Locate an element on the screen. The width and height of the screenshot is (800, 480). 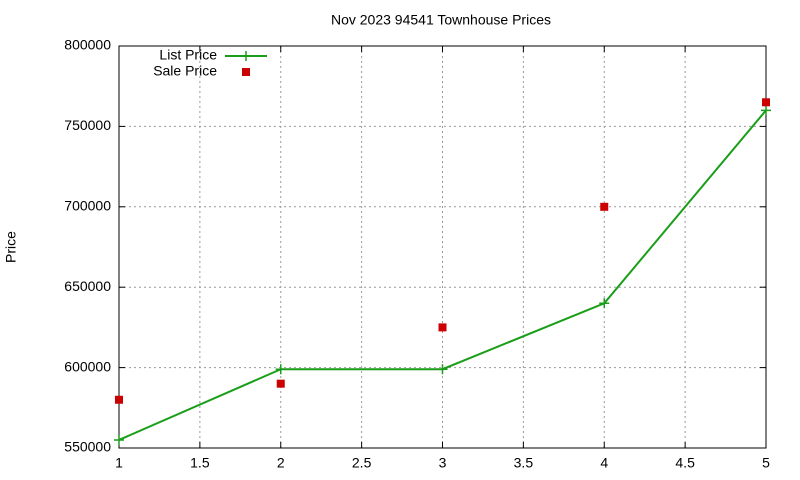
y-tick-label: 750000 is located at coordinates (87, 125).